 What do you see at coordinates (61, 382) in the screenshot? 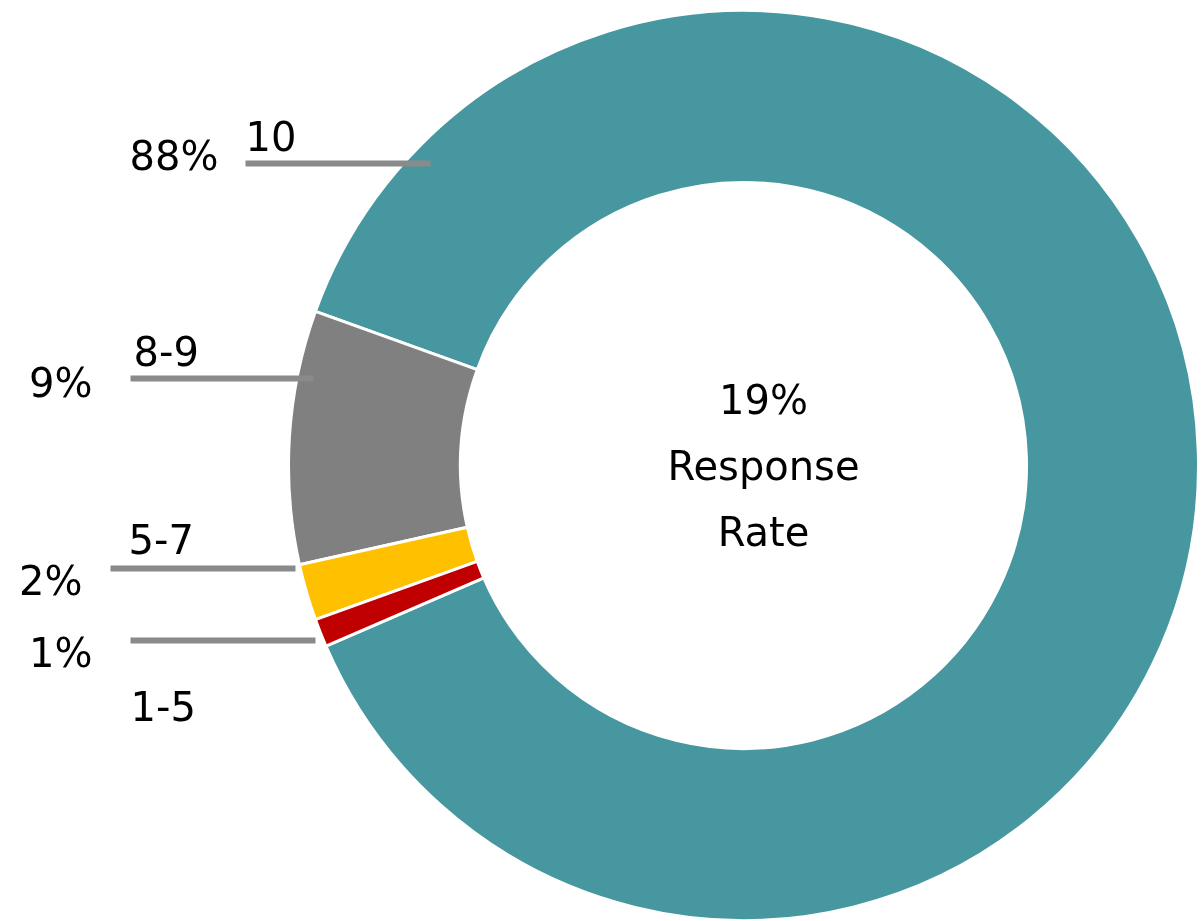
I see `data-label: 9%` at bounding box center [61, 382].